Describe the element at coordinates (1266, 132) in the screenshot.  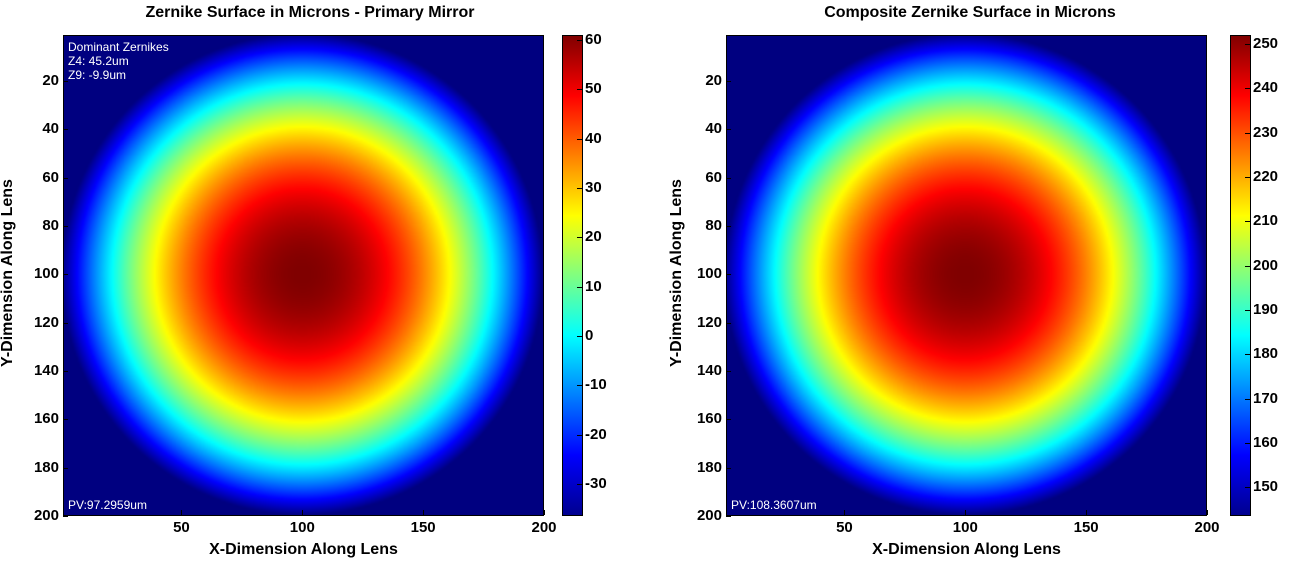
I see `colorbar-tick-label: 230` at that location.